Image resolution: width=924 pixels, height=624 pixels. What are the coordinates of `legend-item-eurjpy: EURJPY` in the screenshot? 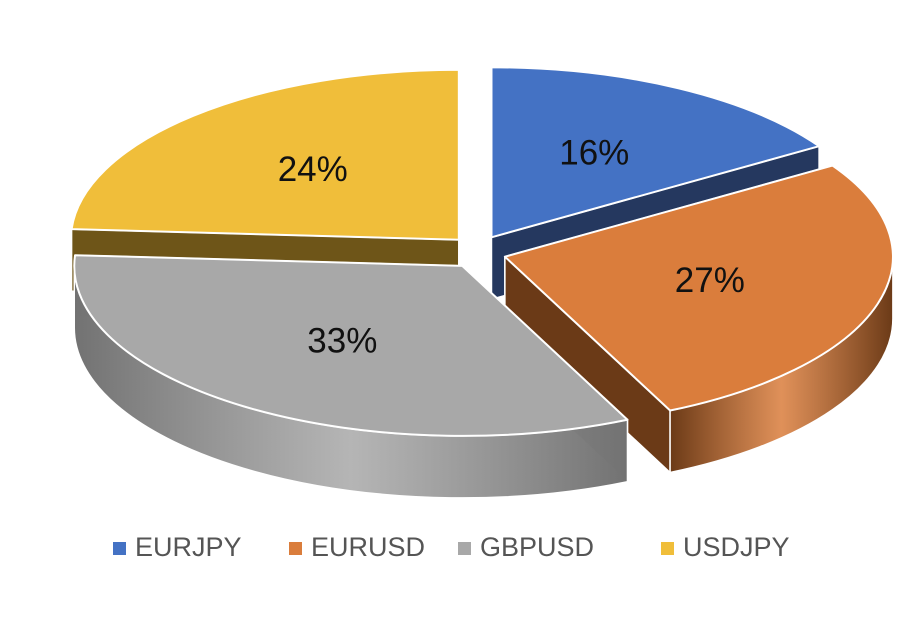 It's located at (177, 547).